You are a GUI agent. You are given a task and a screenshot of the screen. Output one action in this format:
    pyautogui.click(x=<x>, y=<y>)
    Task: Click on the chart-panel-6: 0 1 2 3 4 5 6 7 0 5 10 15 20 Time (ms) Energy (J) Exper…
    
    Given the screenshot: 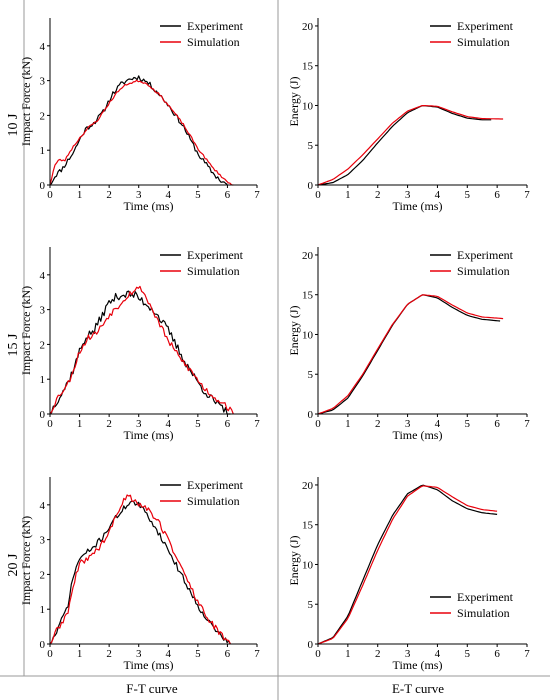 What is the action you would take?
    pyautogui.click(x=408, y=574)
    